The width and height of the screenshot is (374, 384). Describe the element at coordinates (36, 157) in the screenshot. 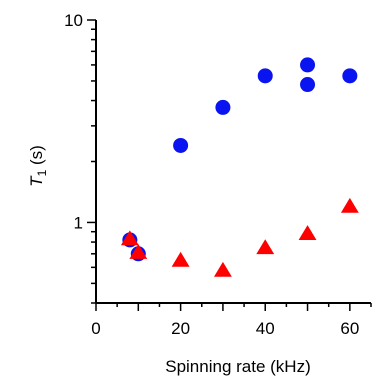

I see `y-axis-title-unit: (s)` at that location.